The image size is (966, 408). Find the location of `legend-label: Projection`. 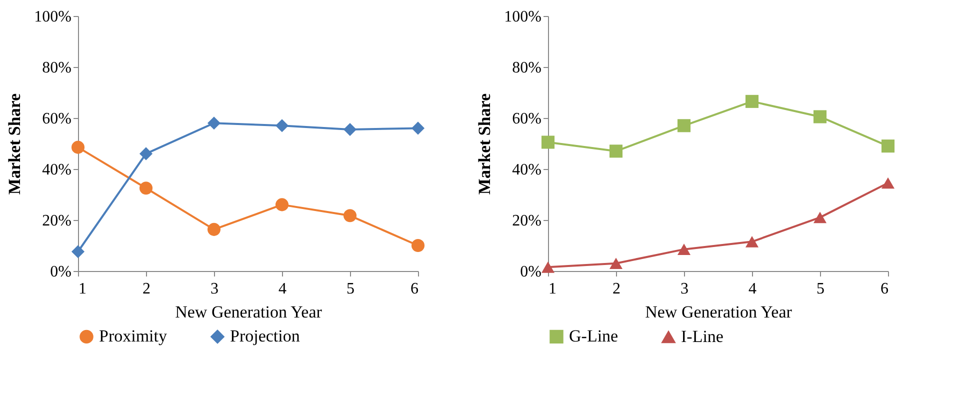

legend-label: Projection is located at coordinates (265, 336).